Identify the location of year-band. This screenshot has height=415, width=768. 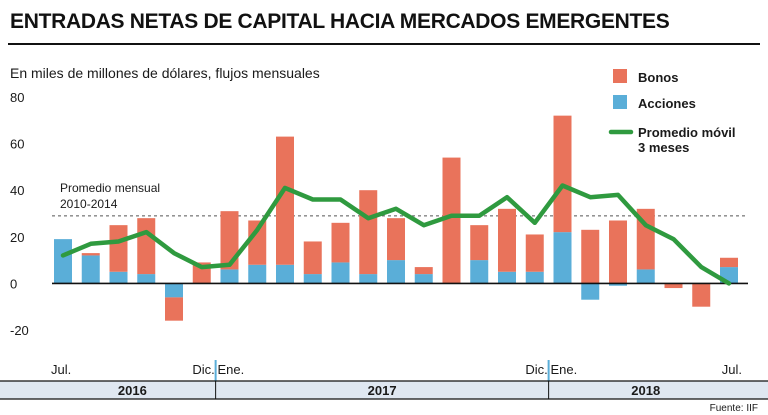
(384, 390).